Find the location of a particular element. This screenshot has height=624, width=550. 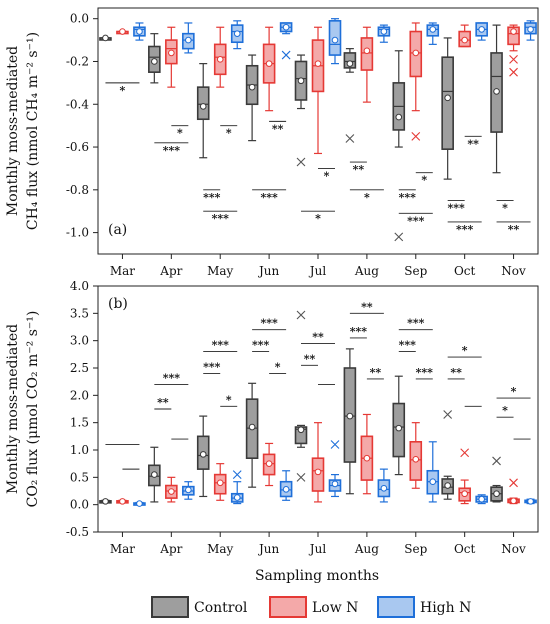

legend-label: High N is located at coordinates (445, 608).